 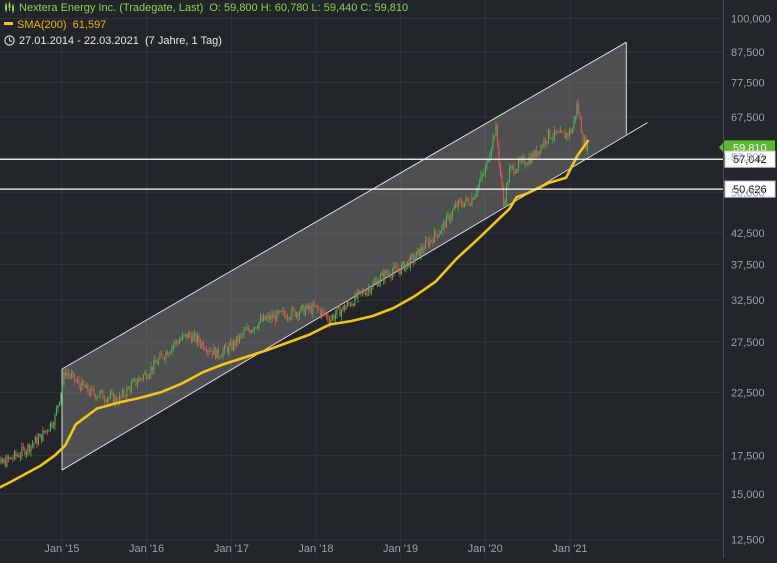 I want to click on y-tick-label: 17,500, so click(x=748, y=456).